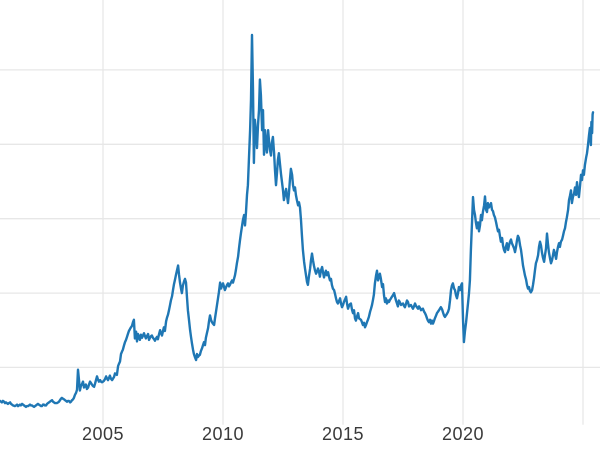  I want to click on x-tick-label: 2020, so click(463, 434).